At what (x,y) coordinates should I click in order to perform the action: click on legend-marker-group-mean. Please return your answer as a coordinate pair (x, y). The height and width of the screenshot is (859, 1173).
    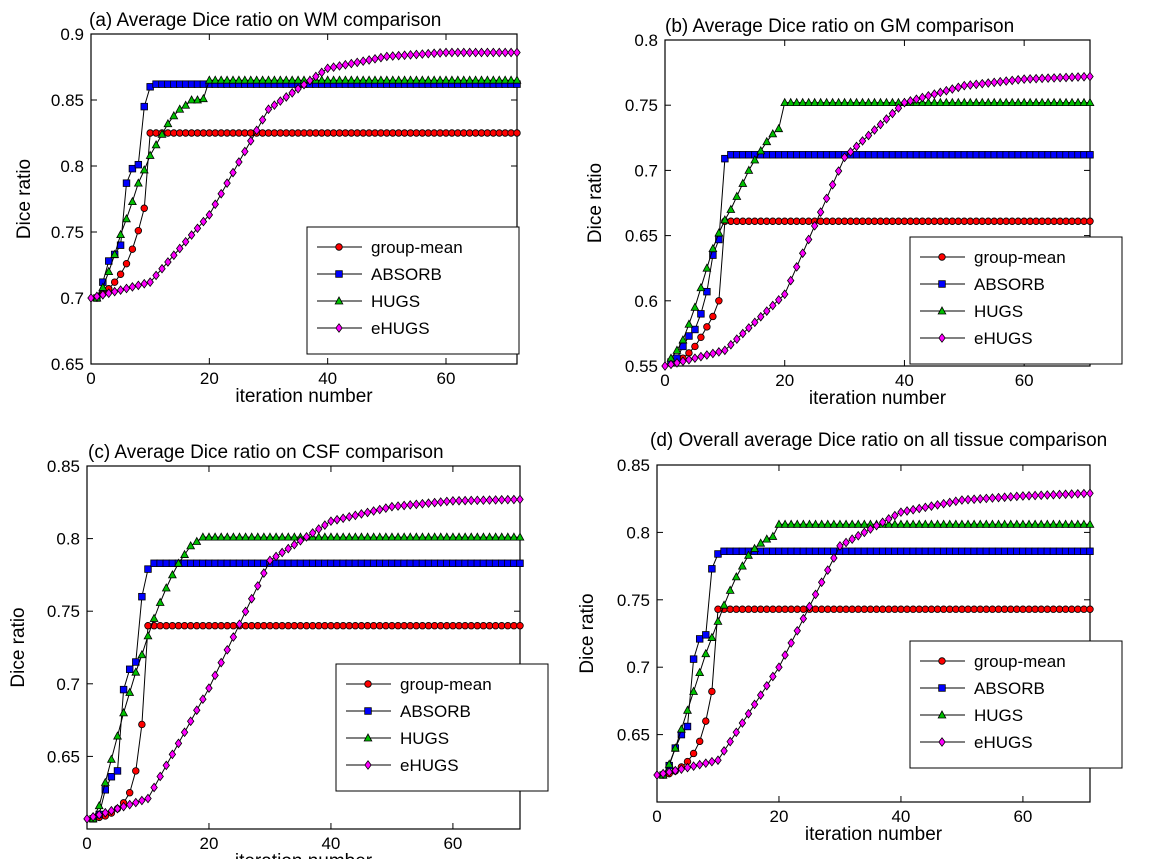
    Looking at the image, I should click on (368, 684).